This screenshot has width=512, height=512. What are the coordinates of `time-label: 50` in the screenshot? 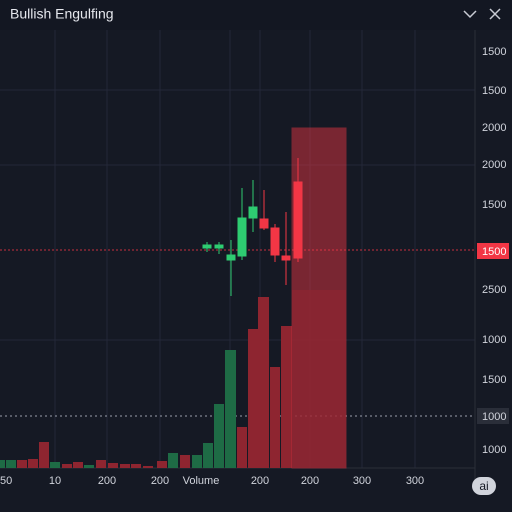 It's located at (6, 481).